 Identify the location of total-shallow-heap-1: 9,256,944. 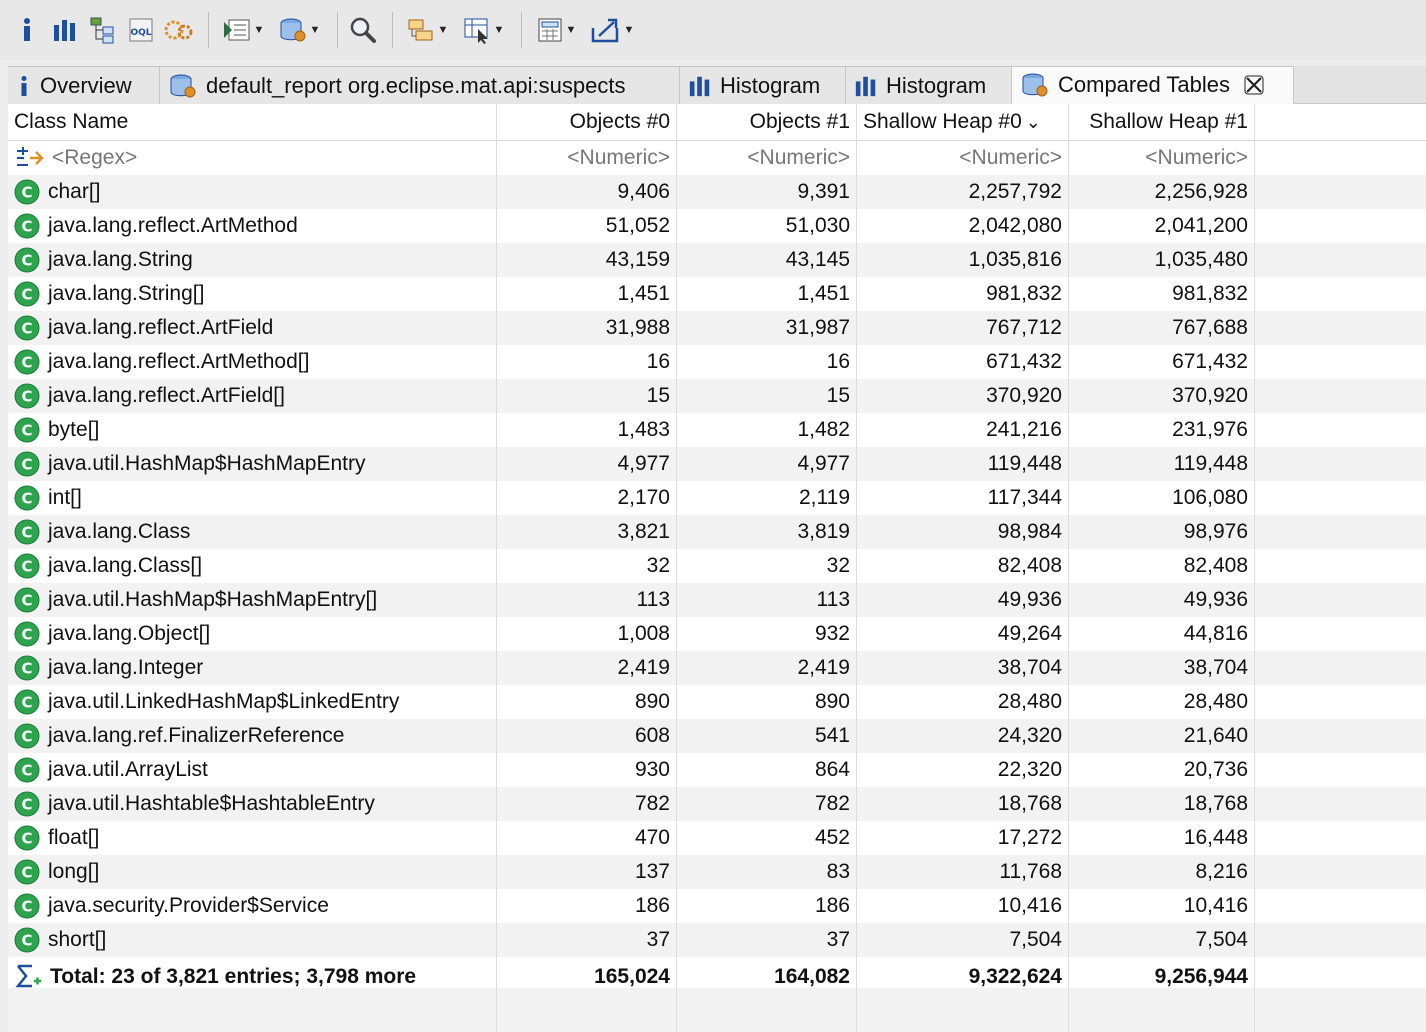
(1162, 977).